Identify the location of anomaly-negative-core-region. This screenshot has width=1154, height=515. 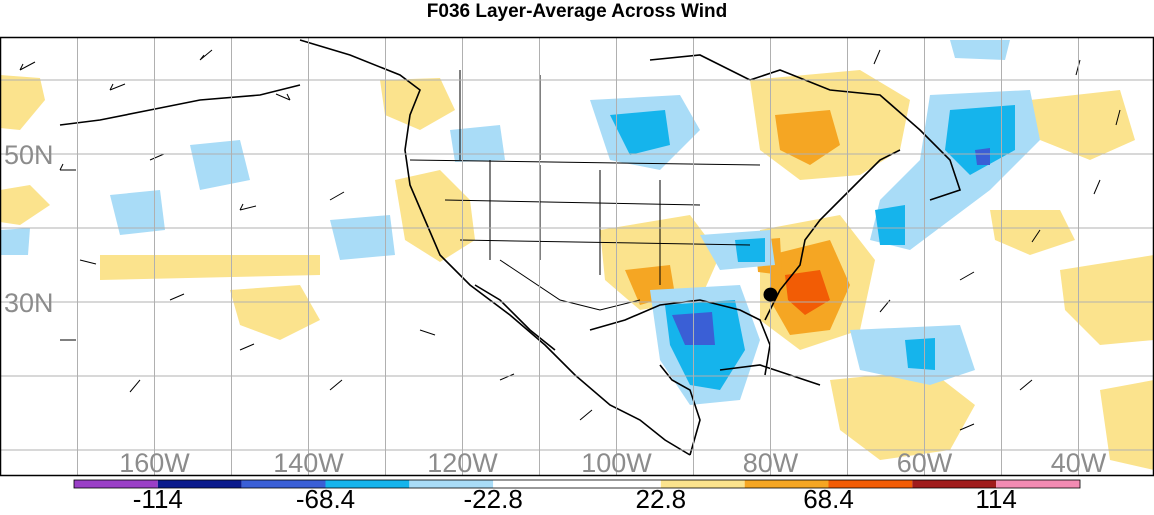
(982, 156).